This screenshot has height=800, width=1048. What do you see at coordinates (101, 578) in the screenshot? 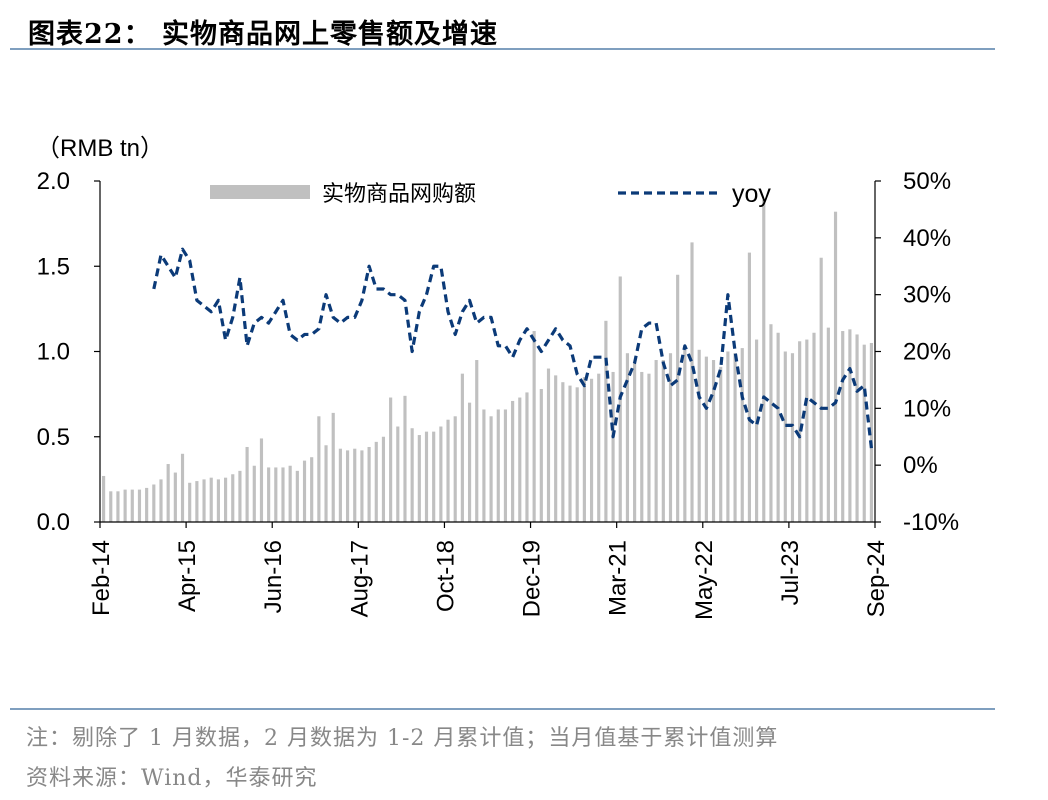
I see `x-tick-label: Feb-14` at bounding box center [101, 578].